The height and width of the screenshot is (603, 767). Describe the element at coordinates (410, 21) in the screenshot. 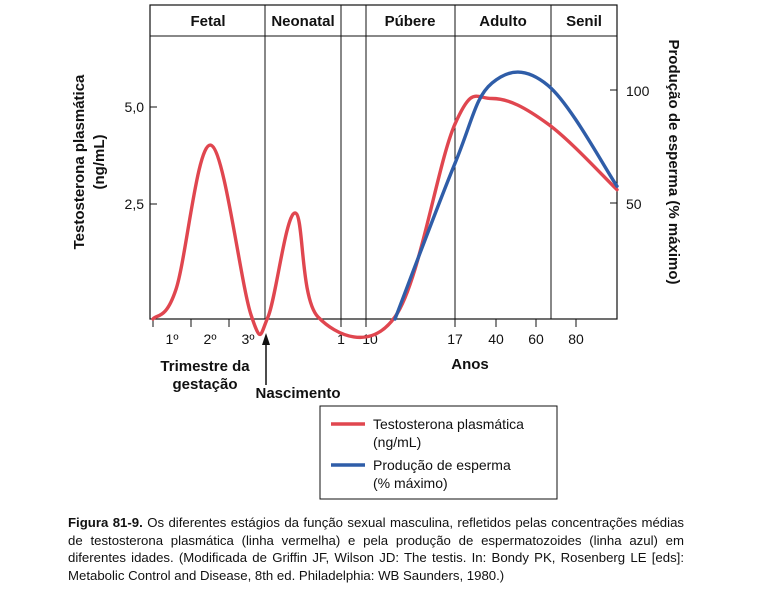

I see `stage-label-puberty: Púbere` at that location.